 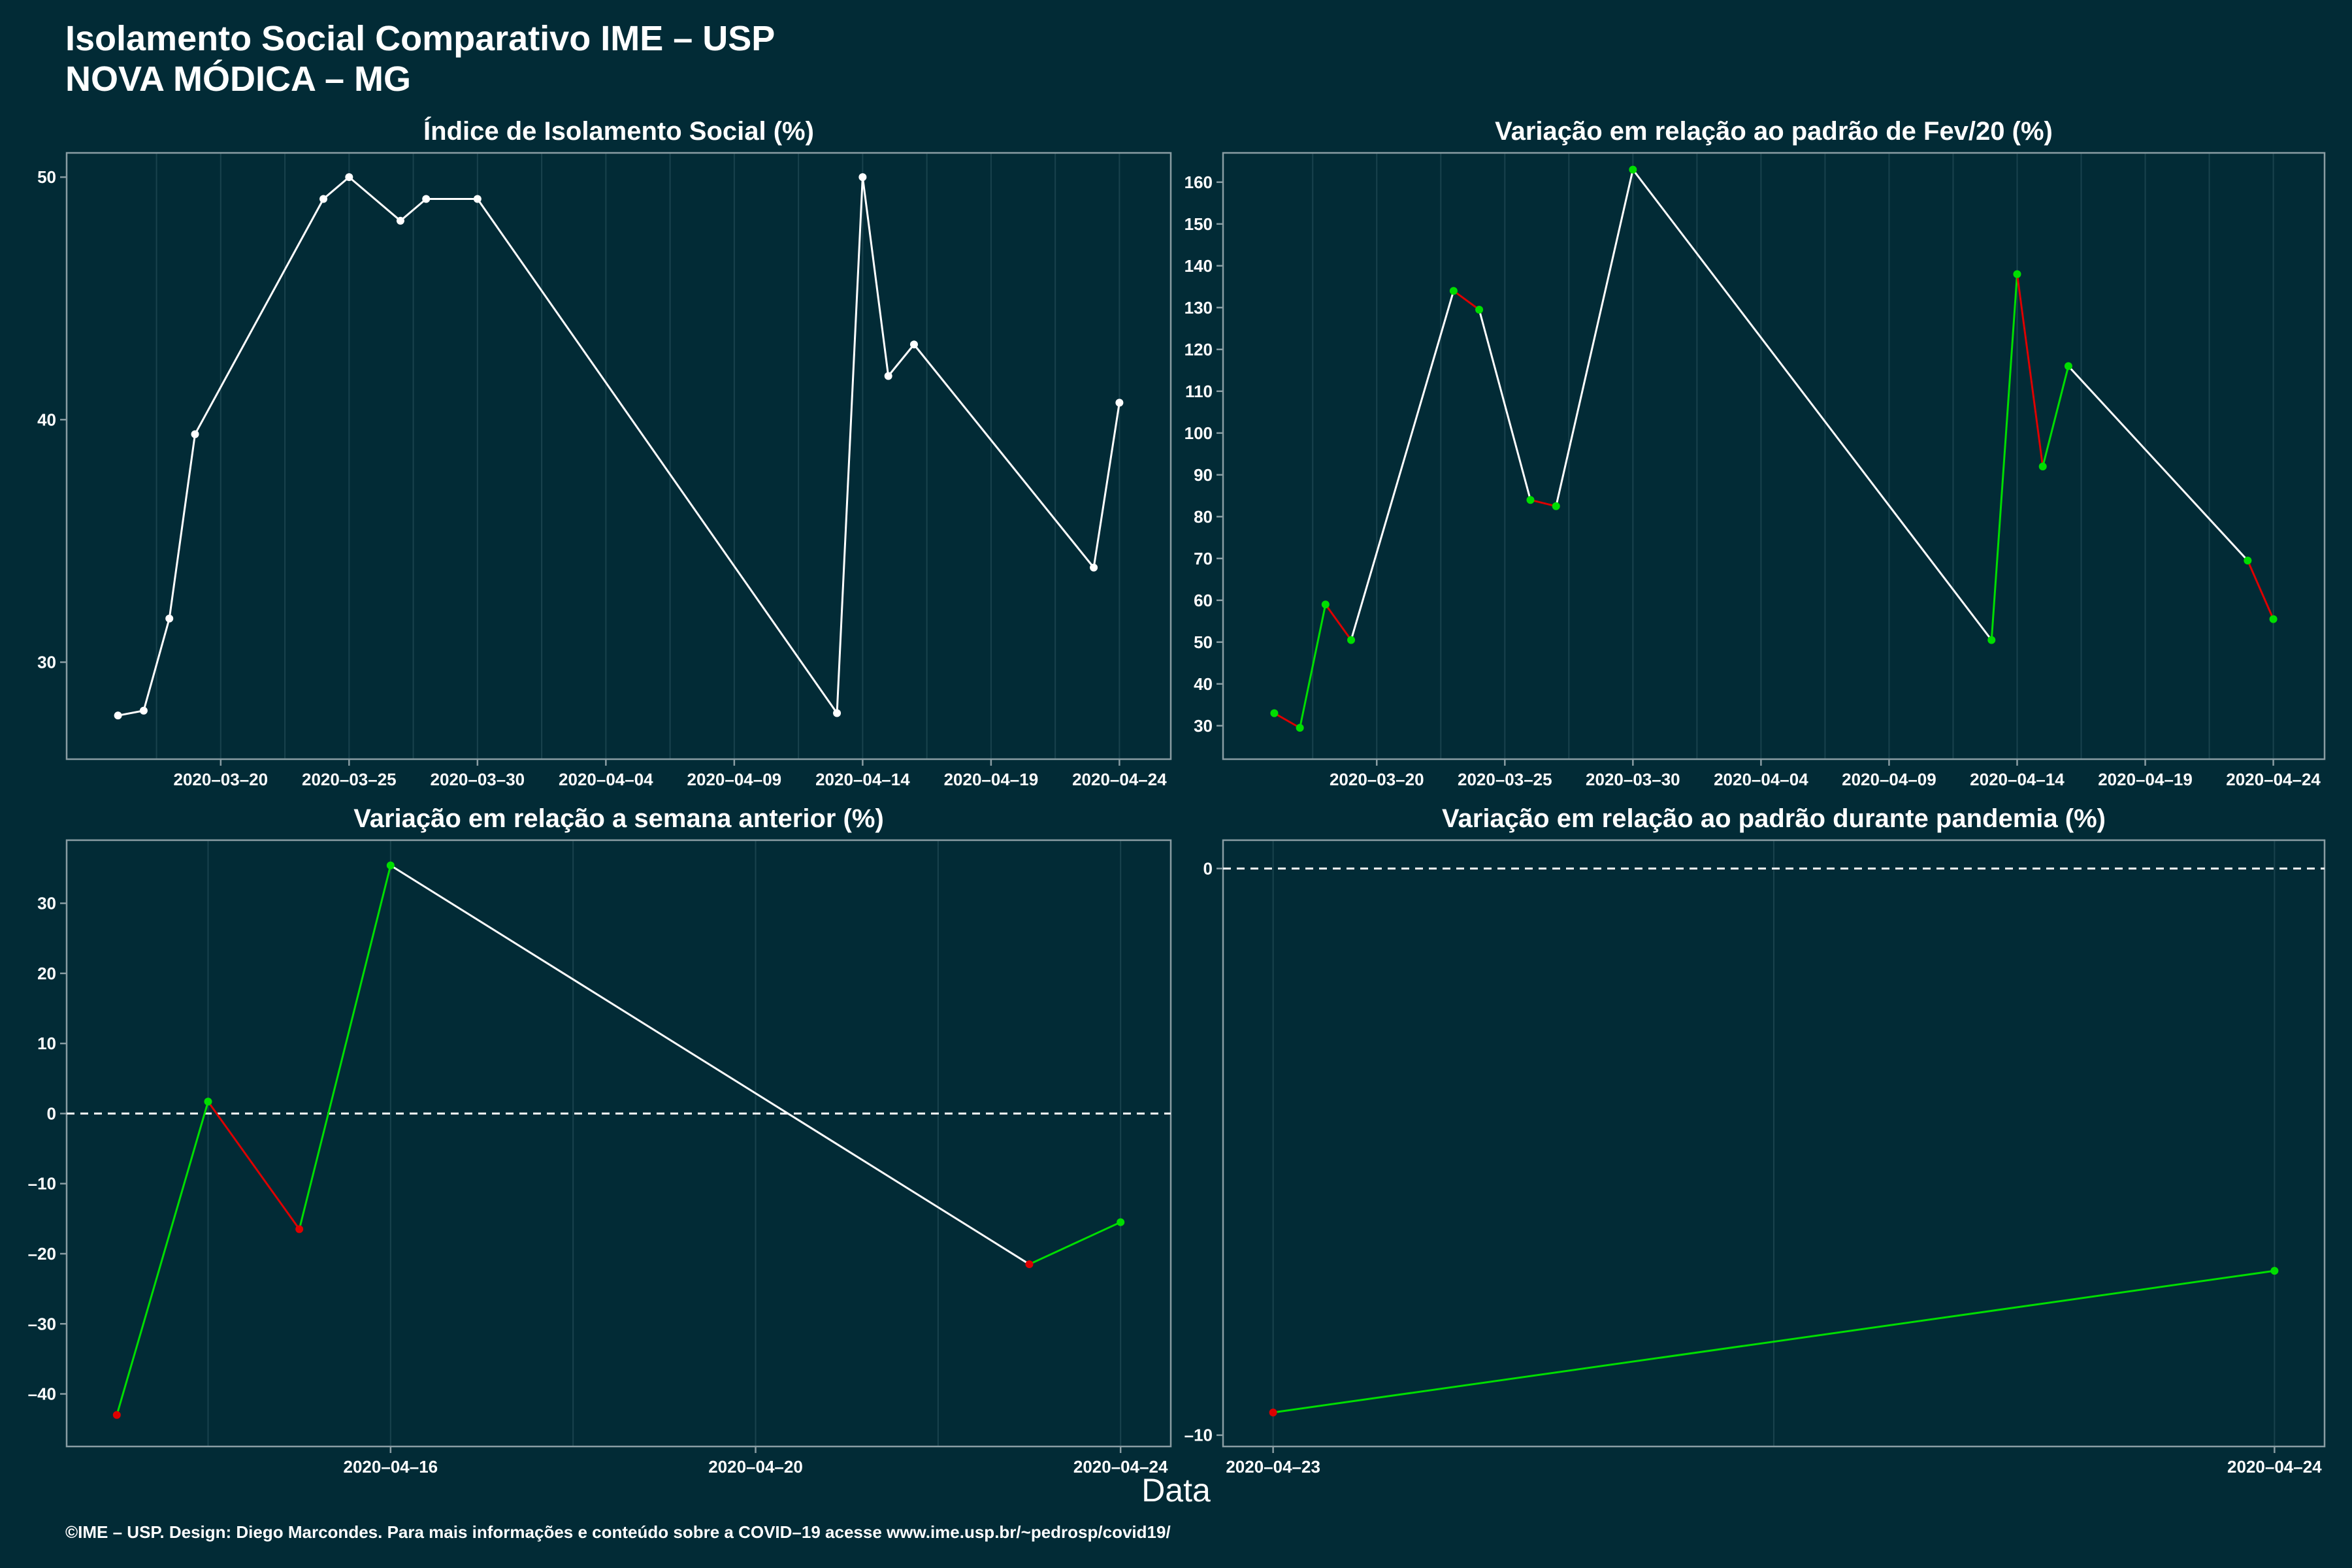 What do you see at coordinates (46, 973) in the screenshot?
I see `y-tick-label: 20` at bounding box center [46, 973].